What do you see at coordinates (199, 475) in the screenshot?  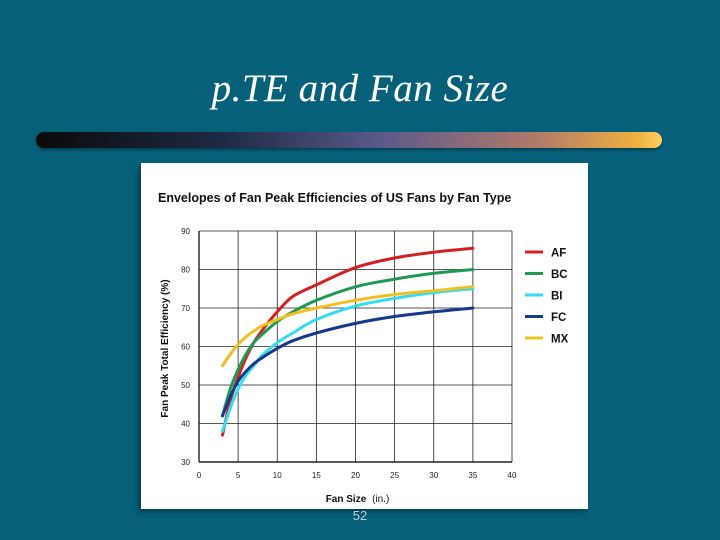 I see `x-tick-label: 0` at bounding box center [199, 475].